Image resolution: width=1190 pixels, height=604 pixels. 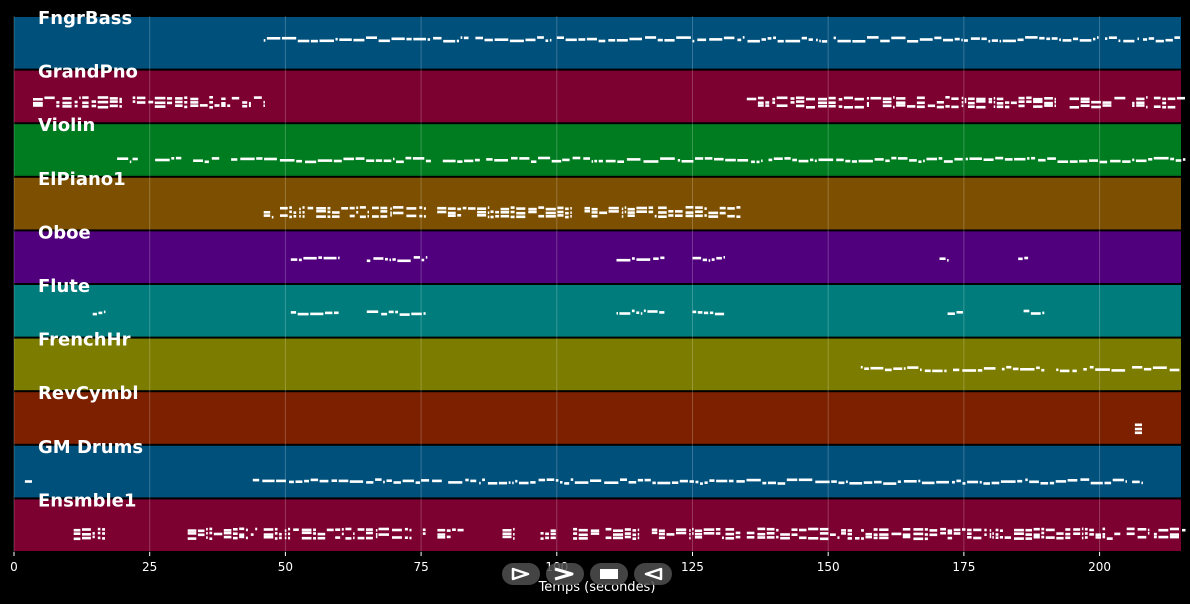 I want to click on stop-button, so click(x=609, y=574).